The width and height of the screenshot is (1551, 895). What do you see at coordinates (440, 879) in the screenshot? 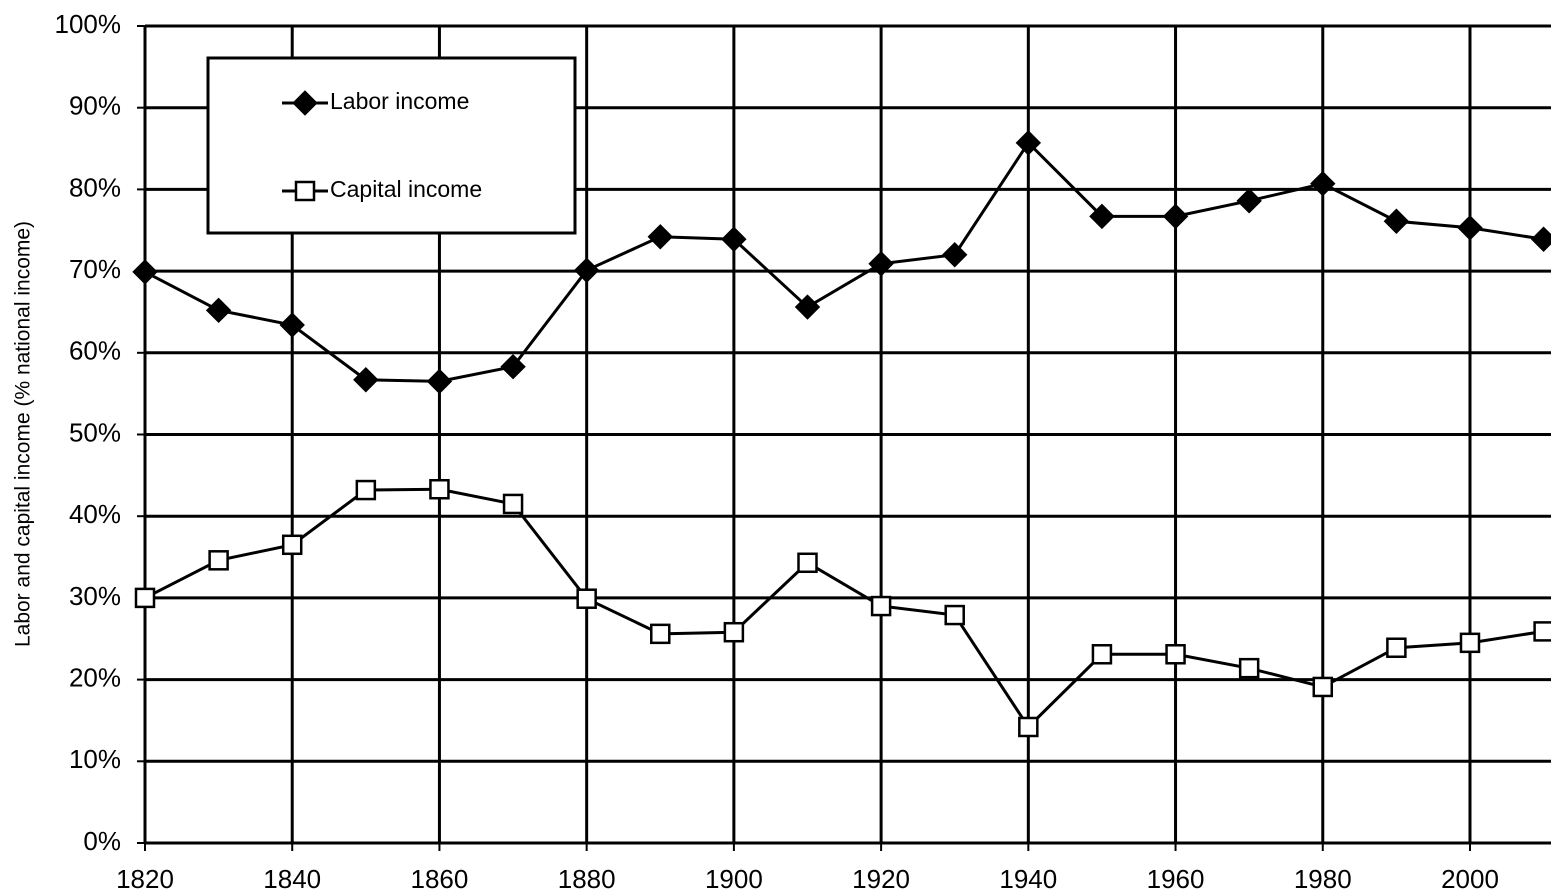
I see `x-tick-label: 1860` at bounding box center [440, 879].